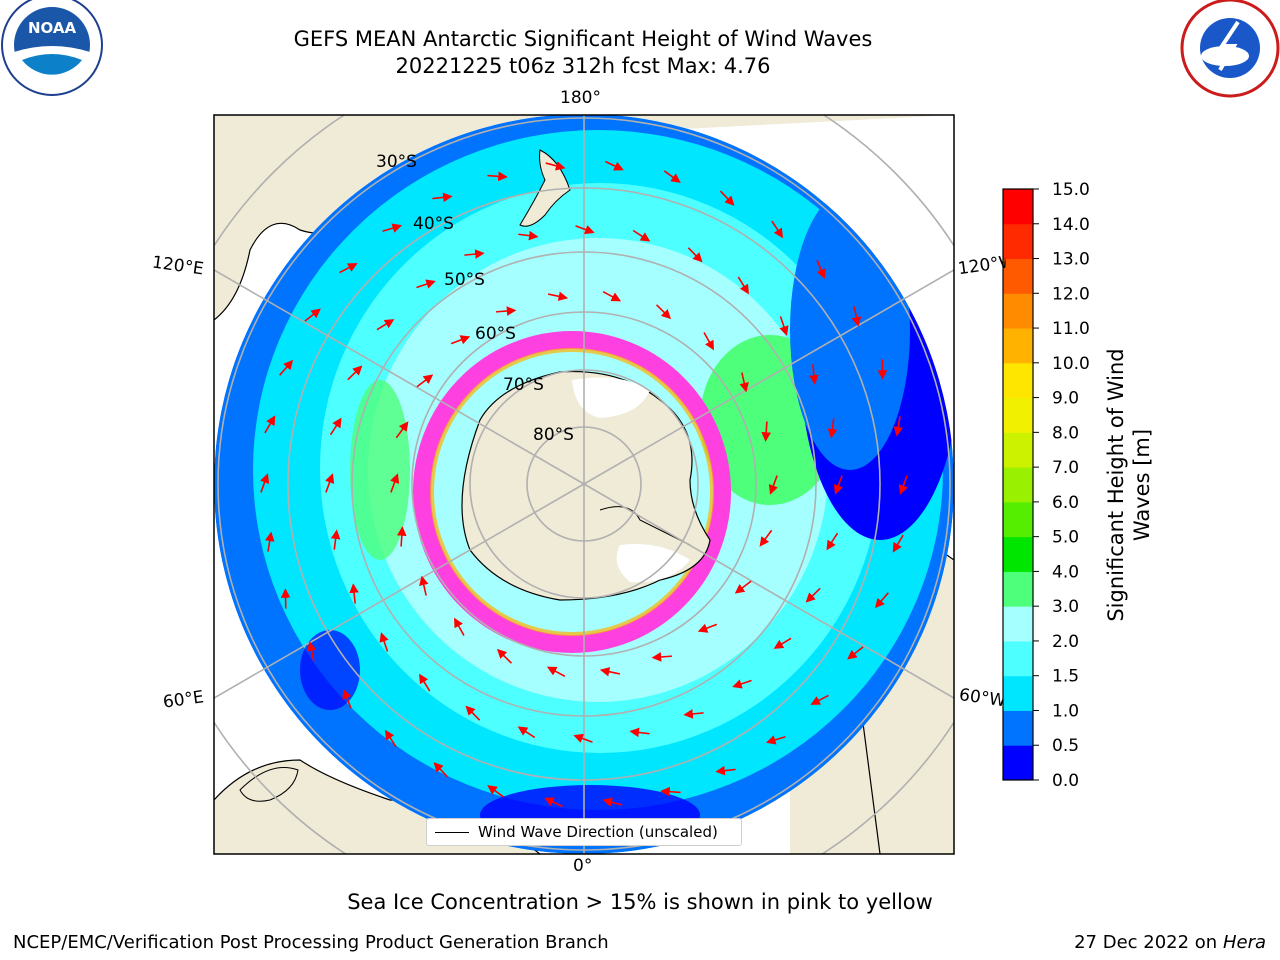 The height and width of the screenshot is (960, 1280). Describe the element at coordinates (1065, 503) in the screenshot. I see `colorbar-tick-label: 6.0` at that location.